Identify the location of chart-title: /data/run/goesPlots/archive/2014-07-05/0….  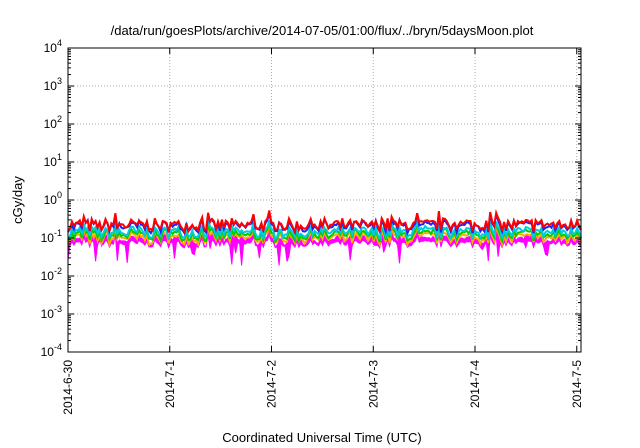
(322, 30).